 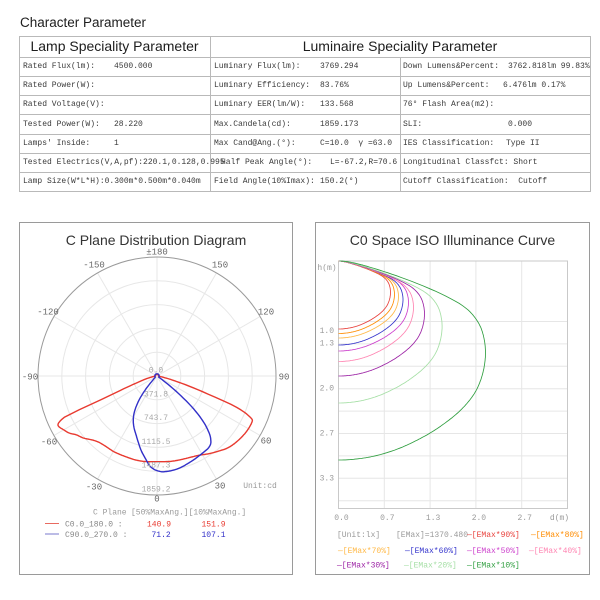 I want to click on svg-text: 30, so click(x=220, y=487).